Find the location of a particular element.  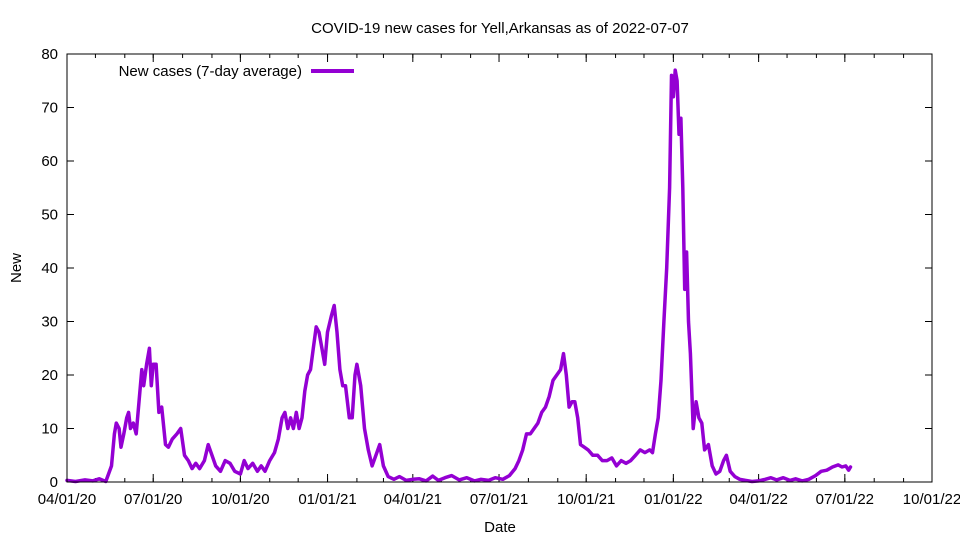

y-tick-label: 0 is located at coordinates (54, 482).